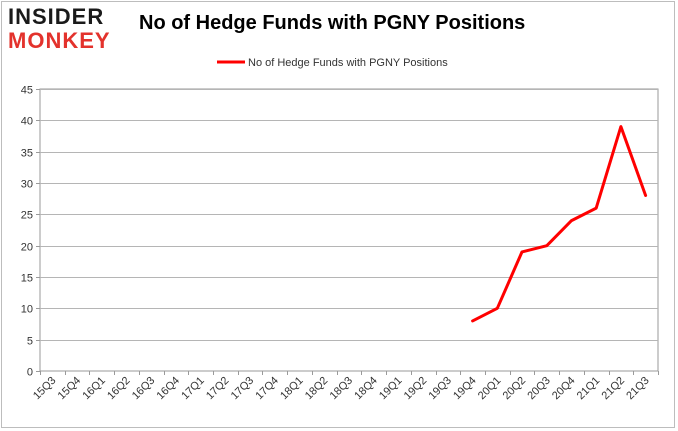 Image resolution: width=678 pixels, height=431 pixels. Describe the element at coordinates (342, 389) in the screenshot. I see `x-tick-label: 18Q3` at that location.